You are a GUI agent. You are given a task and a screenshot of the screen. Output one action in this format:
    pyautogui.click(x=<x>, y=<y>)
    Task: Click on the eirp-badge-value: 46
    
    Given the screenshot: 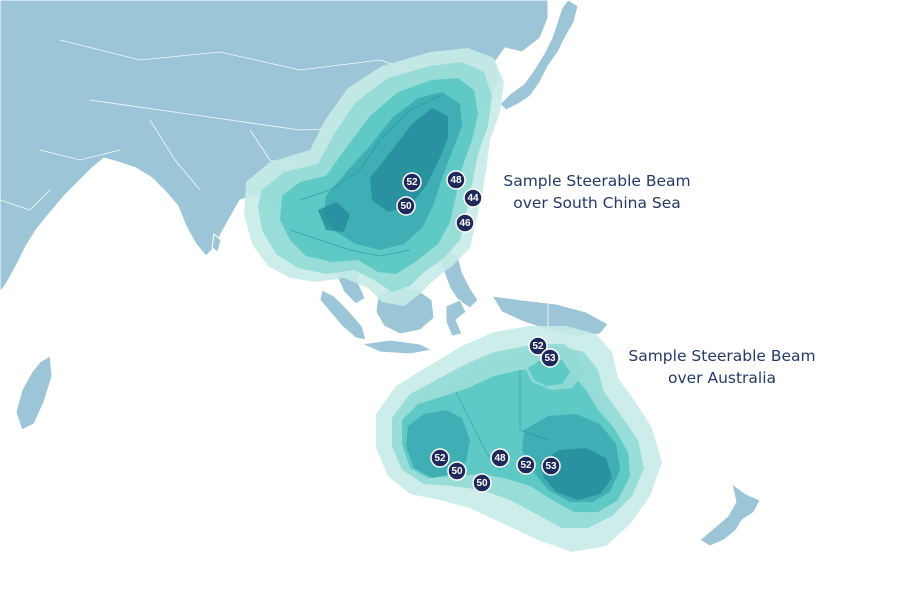 What is the action you would take?
    pyautogui.click(x=465, y=223)
    